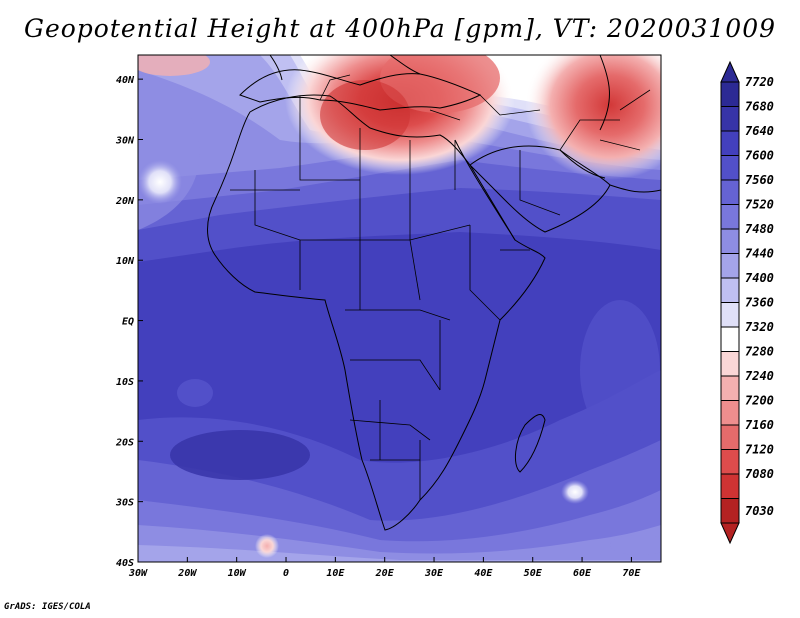 The image size is (800, 618). What do you see at coordinates (631, 573) in the screenshot?
I see `lon-tick-label: 70E` at bounding box center [631, 573].